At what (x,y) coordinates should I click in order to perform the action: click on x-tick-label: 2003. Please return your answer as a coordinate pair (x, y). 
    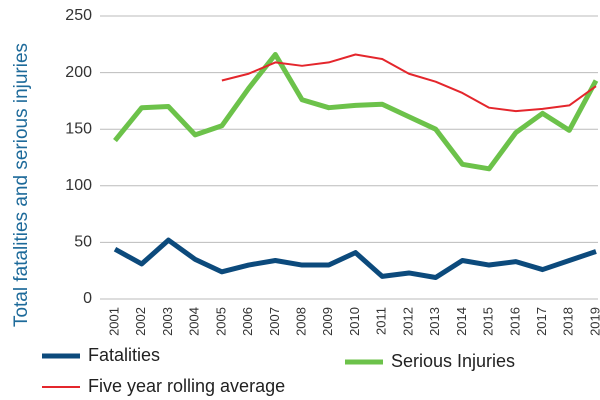
    Looking at the image, I should click on (167, 321).